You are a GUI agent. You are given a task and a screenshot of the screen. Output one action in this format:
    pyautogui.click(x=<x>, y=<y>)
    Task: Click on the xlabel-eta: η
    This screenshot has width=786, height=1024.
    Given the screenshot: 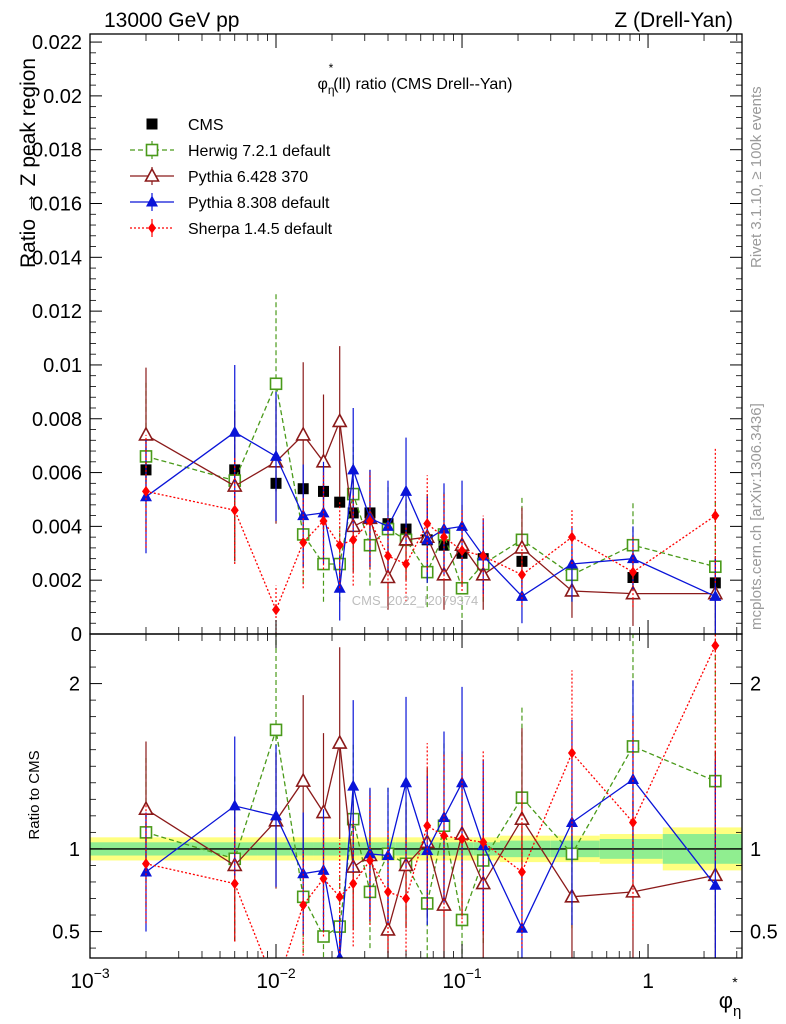 What is the action you would take?
    pyautogui.click(x=737, y=1011)
    